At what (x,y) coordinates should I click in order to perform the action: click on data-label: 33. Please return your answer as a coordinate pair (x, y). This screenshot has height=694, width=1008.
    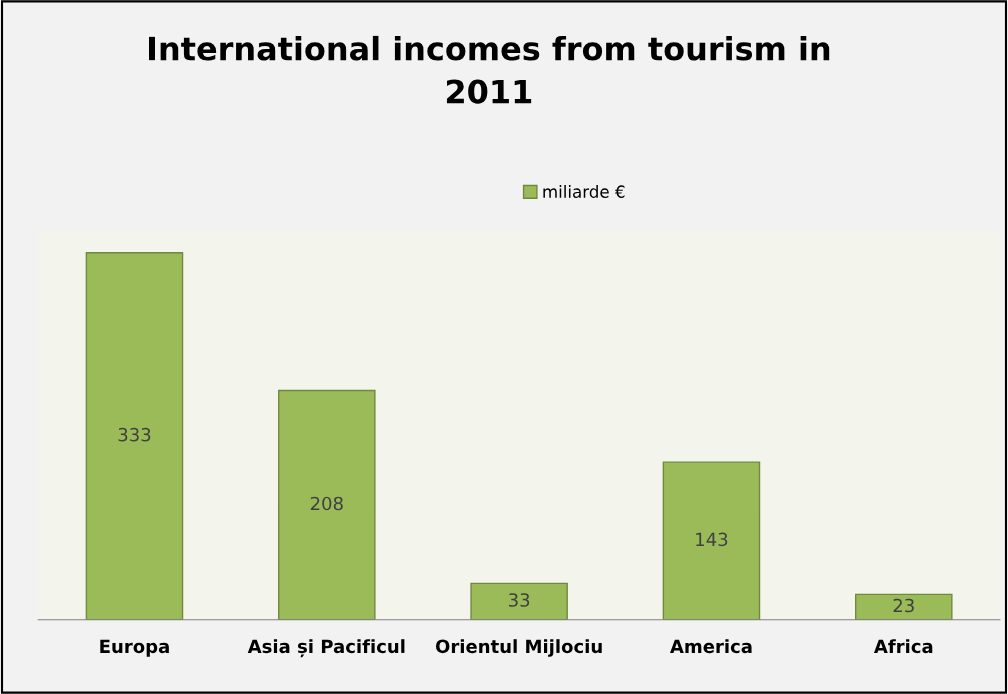
    Looking at the image, I should click on (519, 600).